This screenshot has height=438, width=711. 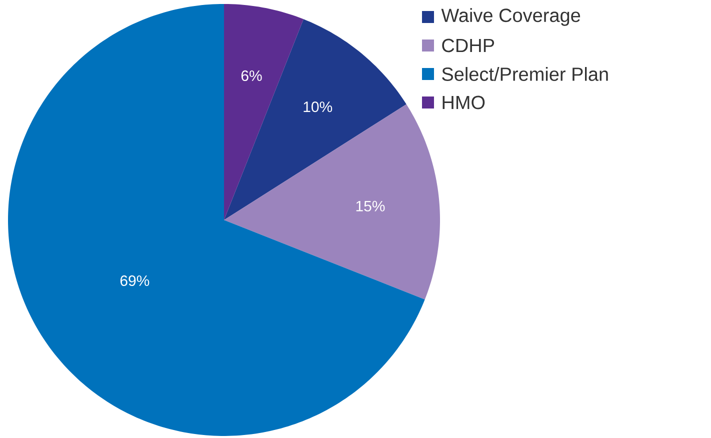 What do you see at coordinates (318, 107) in the screenshot?
I see `data-label: 10%` at bounding box center [318, 107].